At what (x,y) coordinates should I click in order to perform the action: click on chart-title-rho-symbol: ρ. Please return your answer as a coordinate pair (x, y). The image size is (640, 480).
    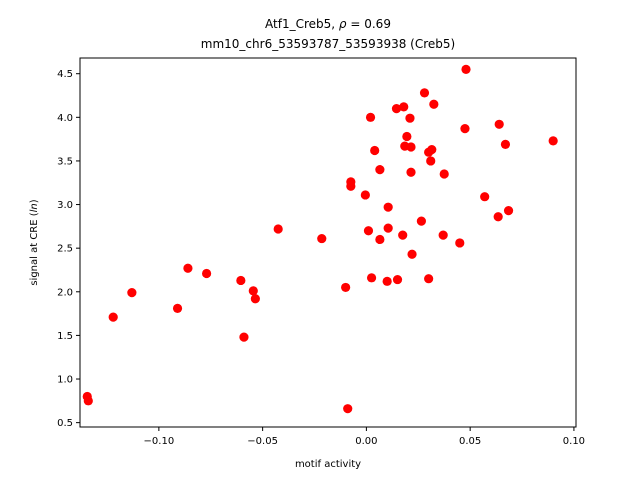
    Looking at the image, I should click on (343, 24).